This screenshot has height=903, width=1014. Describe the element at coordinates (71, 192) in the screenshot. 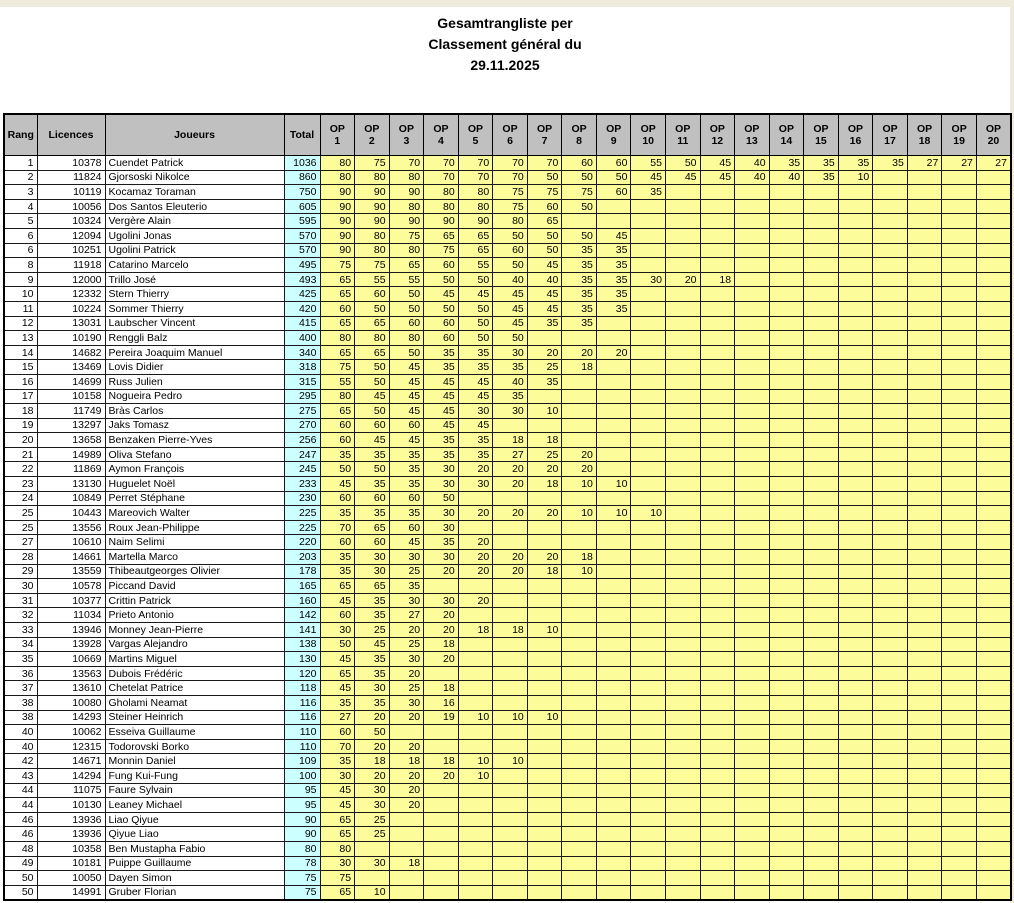

I see `cell-licence: 10119` at that location.